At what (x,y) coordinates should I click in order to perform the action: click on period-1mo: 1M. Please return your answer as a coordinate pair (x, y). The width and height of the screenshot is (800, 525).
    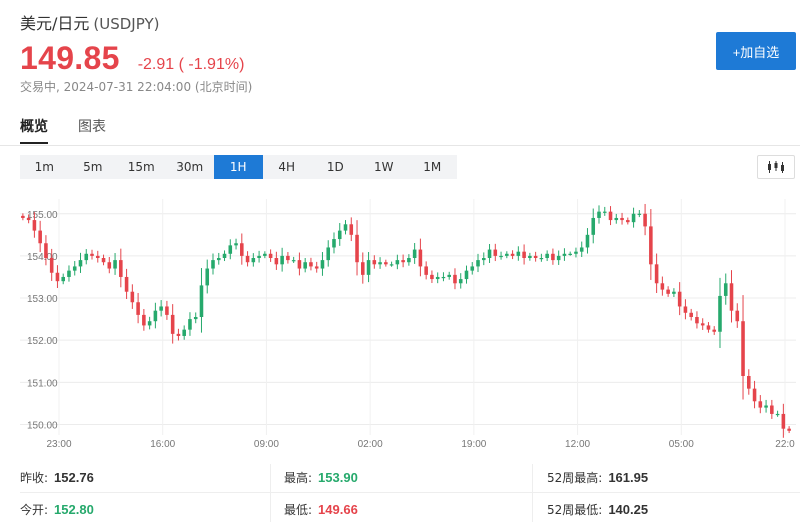
    Looking at the image, I should click on (432, 167).